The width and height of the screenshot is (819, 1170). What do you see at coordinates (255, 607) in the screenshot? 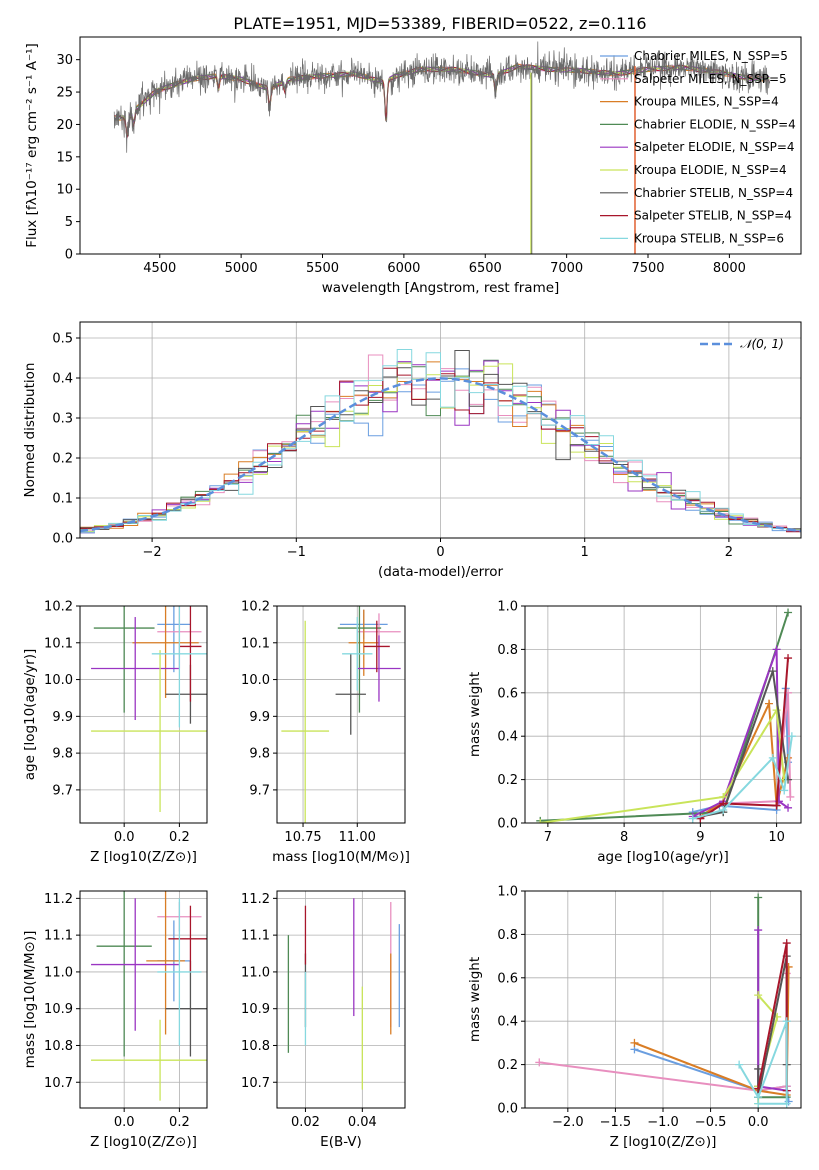
I see `y-tick-label: 10.2` at bounding box center [255, 607].